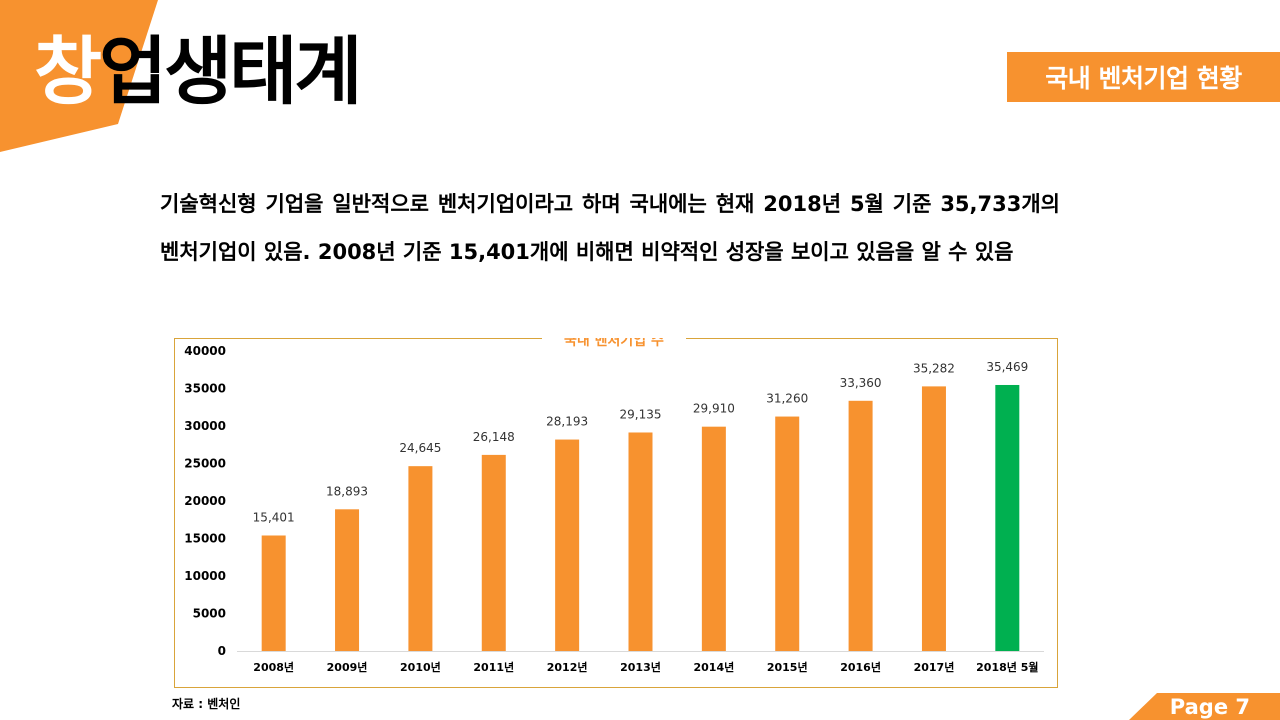 The width and height of the screenshot is (1280, 720). What do you see at coordinates (420, 448) in the screenshot?
I see `bar-value-label: 24,645` at bounding box center [420, 448].